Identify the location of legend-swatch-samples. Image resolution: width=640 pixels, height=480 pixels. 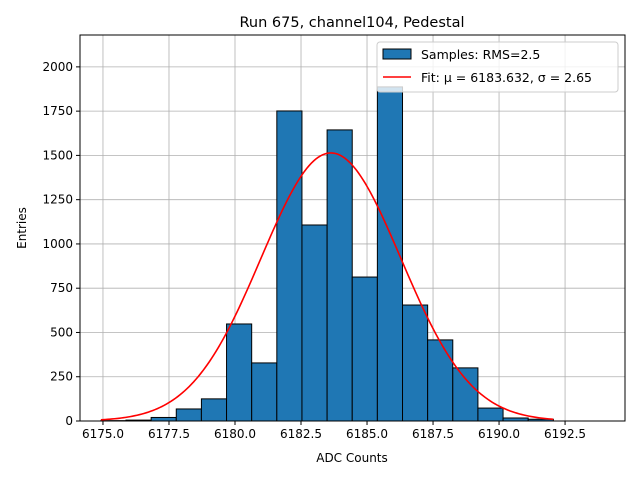
(397, 54).